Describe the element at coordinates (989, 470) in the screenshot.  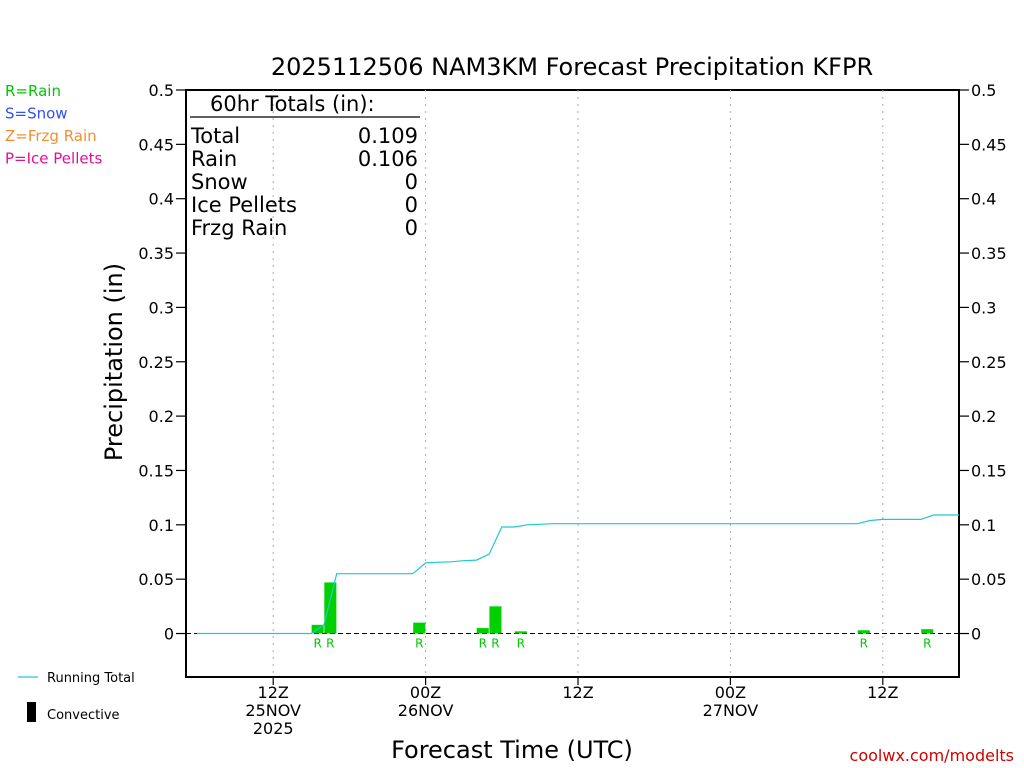
I see `y-tick-label-right: 0.15` at that location.